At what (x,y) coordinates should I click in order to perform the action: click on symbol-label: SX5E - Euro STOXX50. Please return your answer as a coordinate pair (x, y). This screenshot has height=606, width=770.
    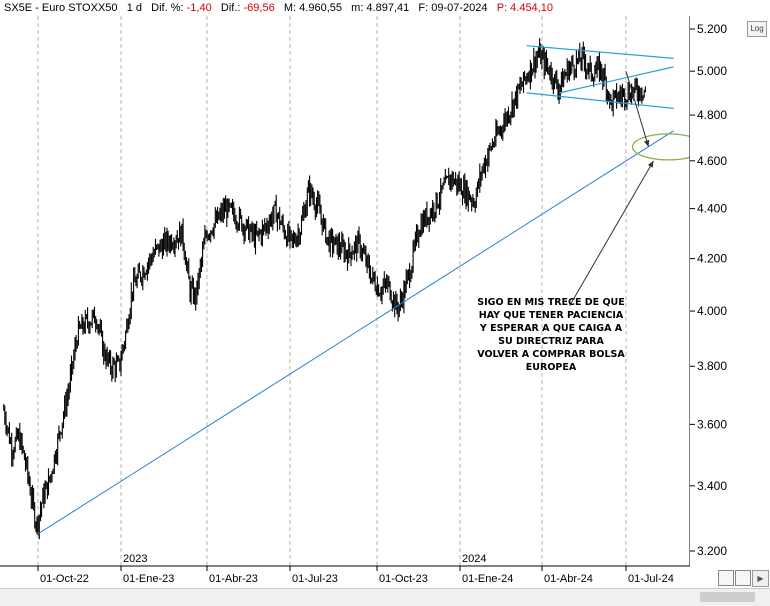
    Looking at the image, I should click on (61, 8).